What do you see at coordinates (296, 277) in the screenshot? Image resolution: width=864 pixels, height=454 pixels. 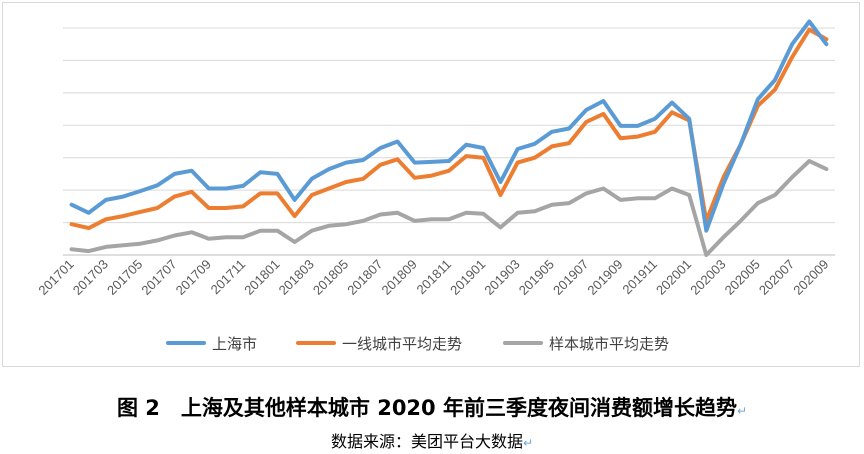 I see `x-tick-label: 201803` at bounding box center [296, 277].